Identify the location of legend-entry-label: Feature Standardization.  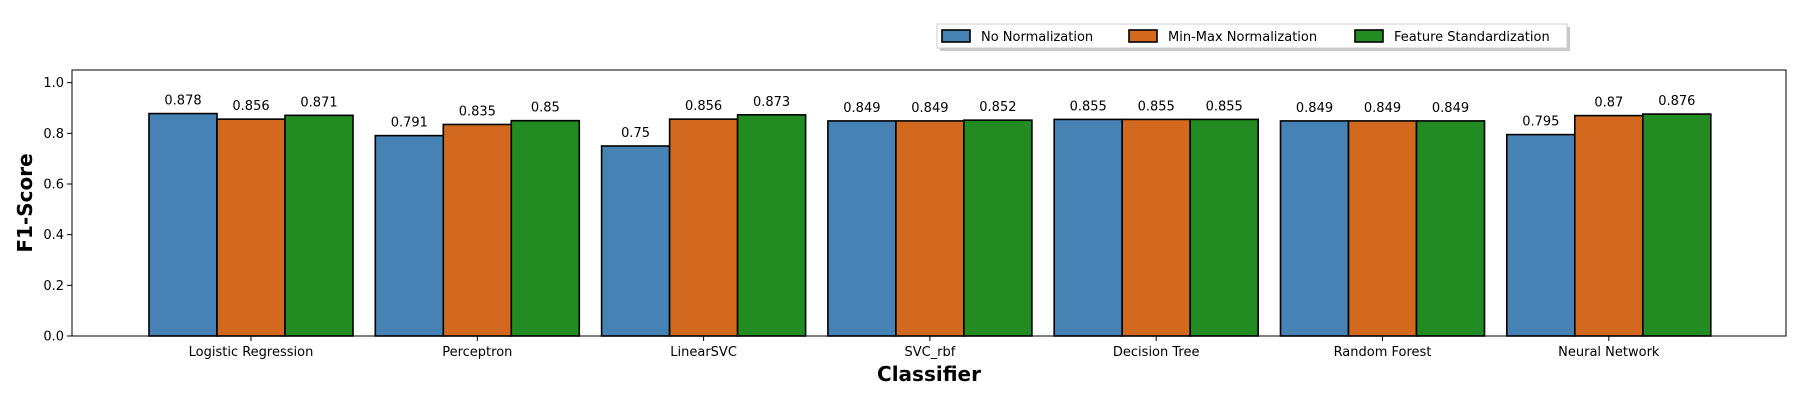
(1472, 37).